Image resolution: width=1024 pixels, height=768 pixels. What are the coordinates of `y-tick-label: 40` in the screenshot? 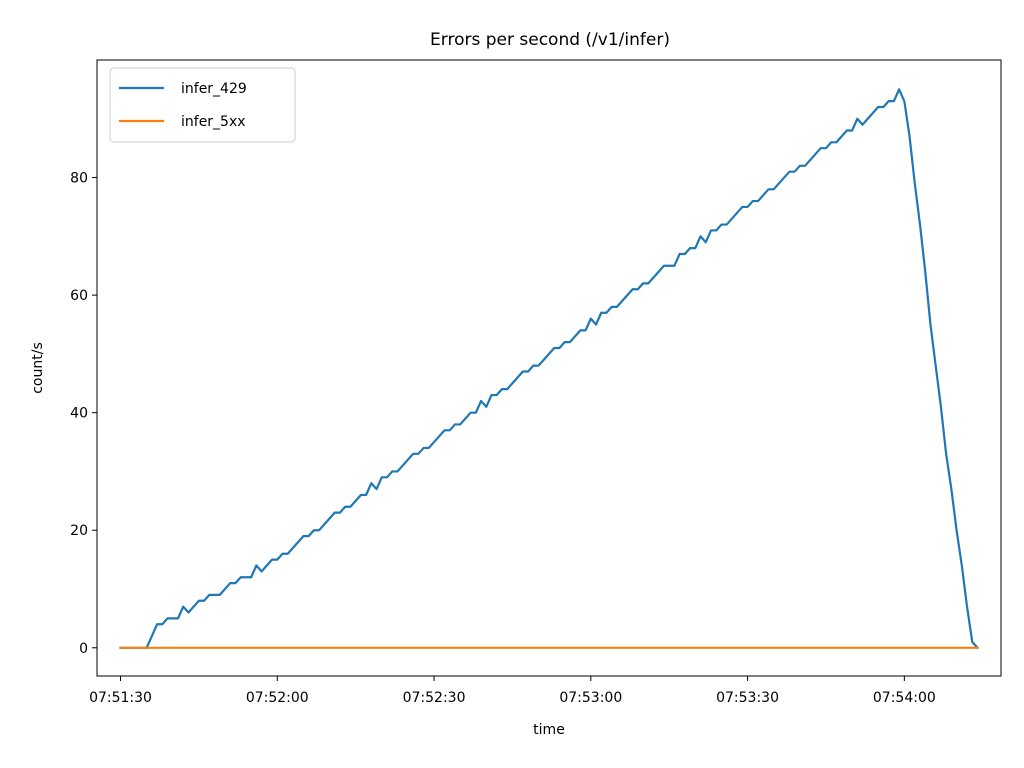 It's located at (79, 414).